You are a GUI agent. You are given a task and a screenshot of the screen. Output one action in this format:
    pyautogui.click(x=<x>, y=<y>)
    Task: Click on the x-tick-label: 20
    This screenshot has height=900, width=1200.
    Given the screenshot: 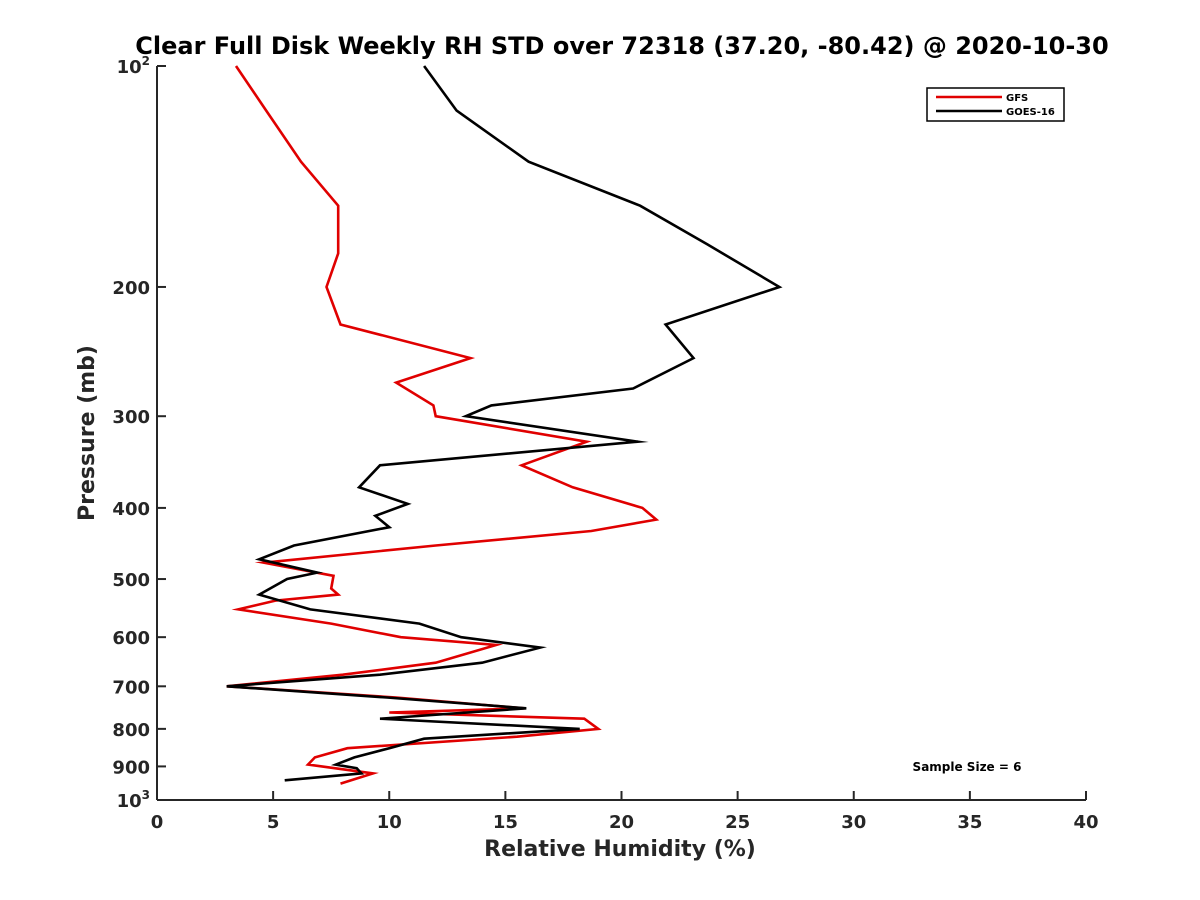 What is the action you would take?
    pyautogui.click(x=621, y=822)
    